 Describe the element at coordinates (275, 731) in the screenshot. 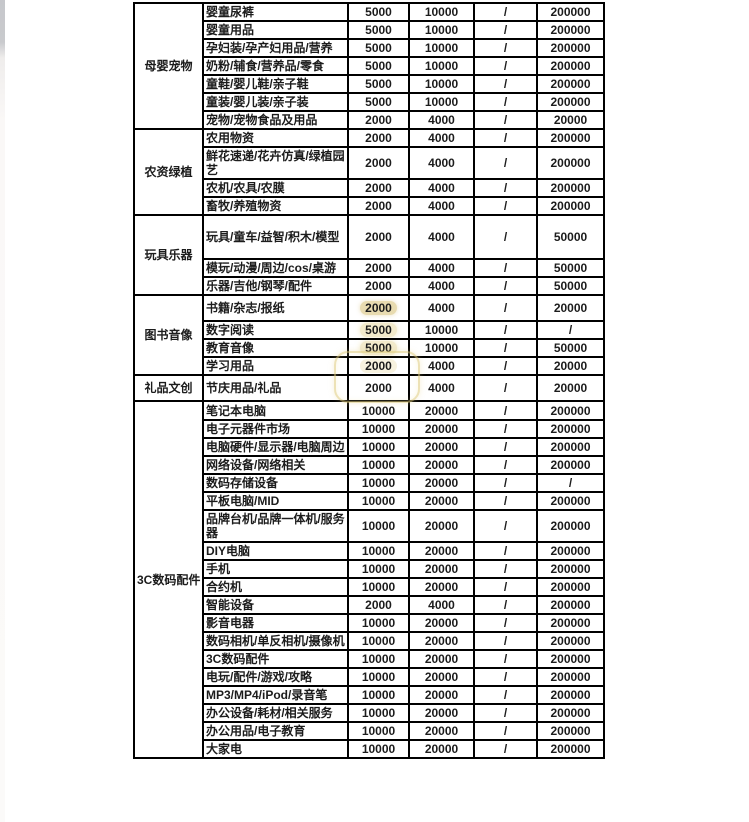

I see `subcategory-cell: 办公用品/电子教育` at that location.